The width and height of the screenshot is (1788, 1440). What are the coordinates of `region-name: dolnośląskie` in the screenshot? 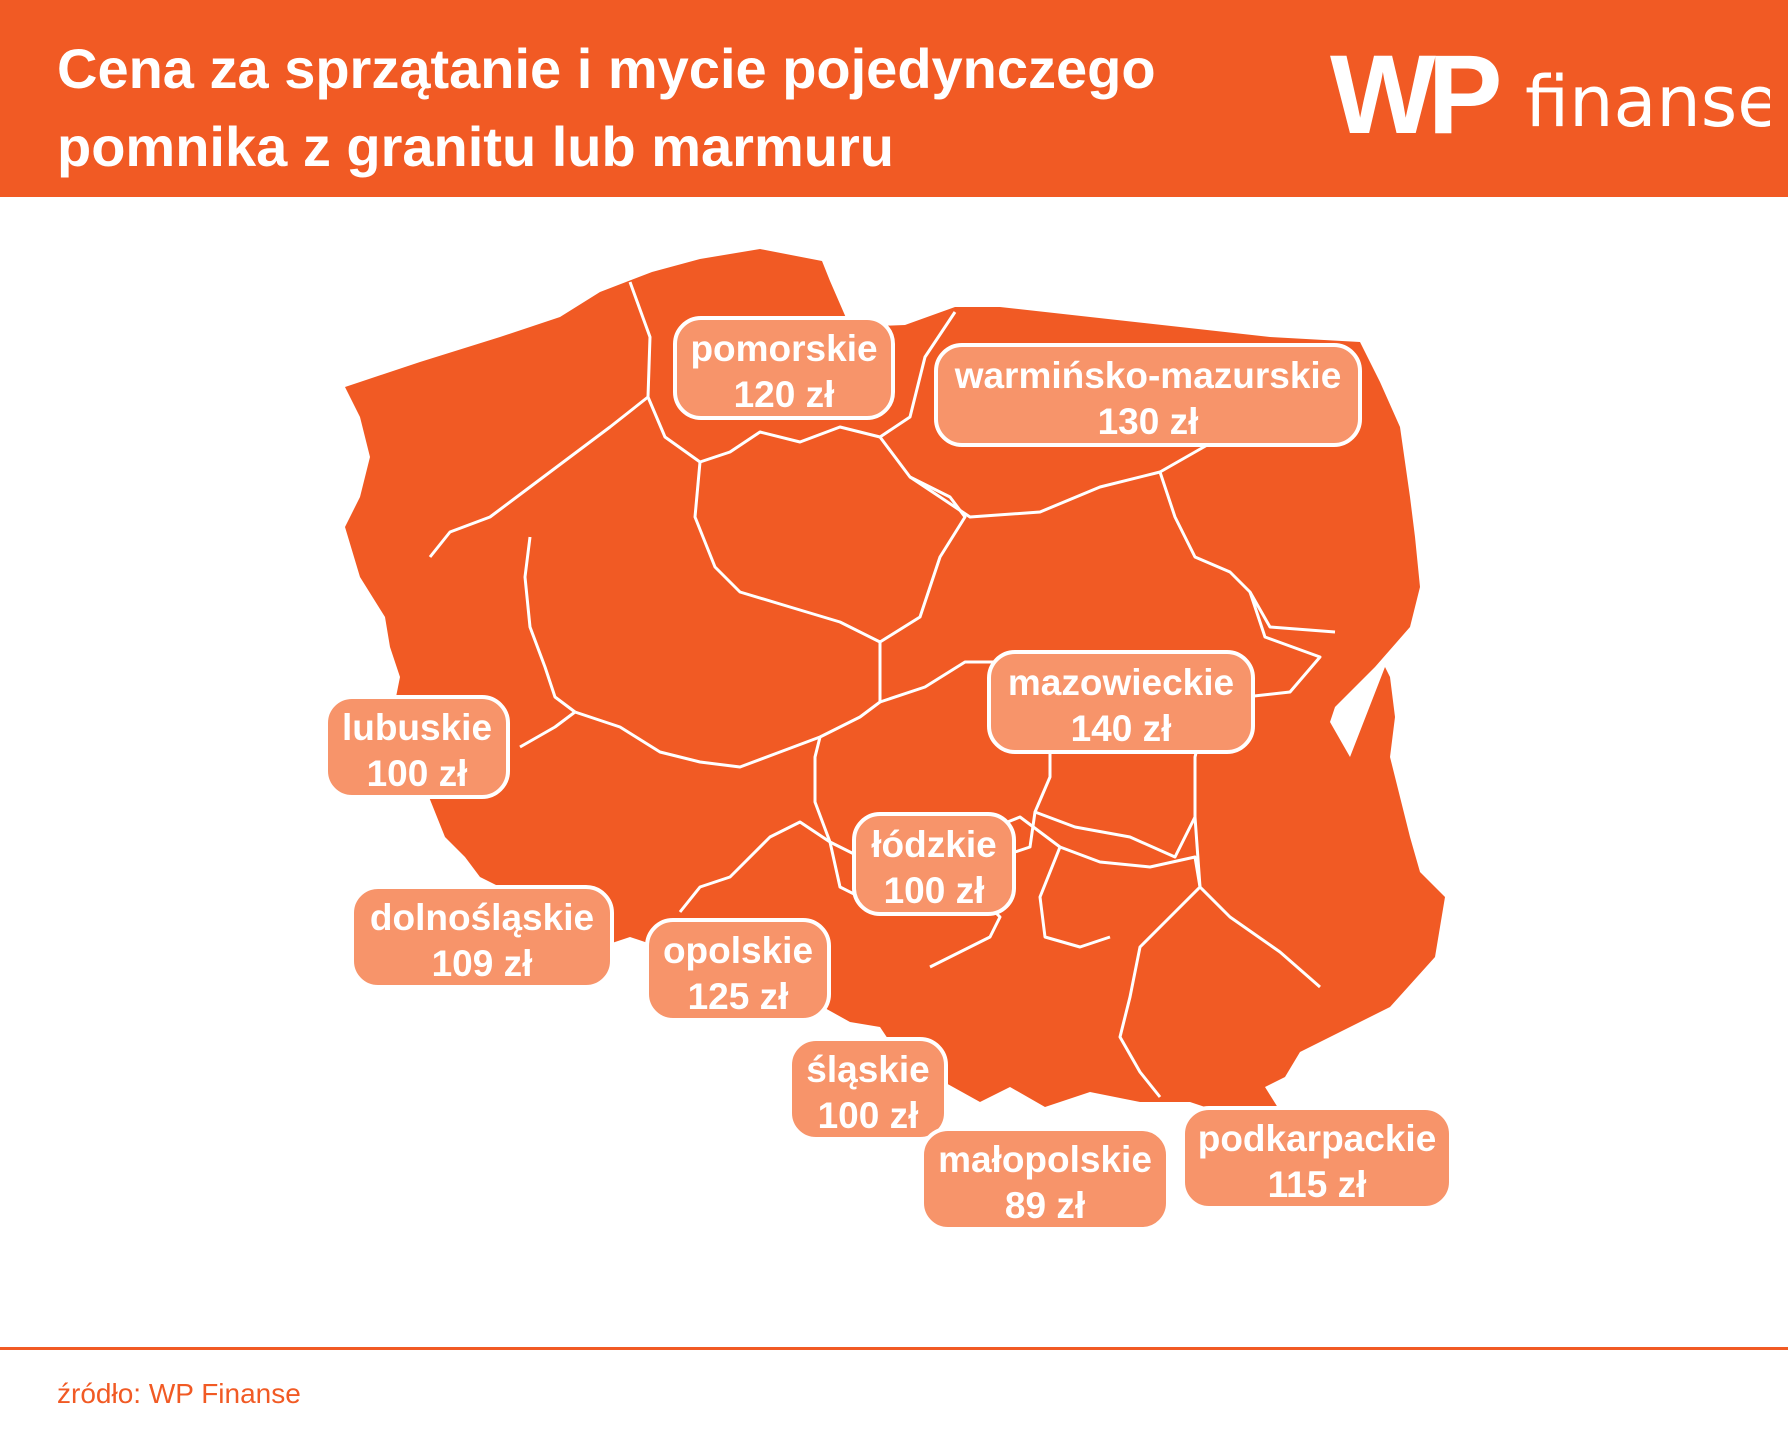 It's located at (482, 917).